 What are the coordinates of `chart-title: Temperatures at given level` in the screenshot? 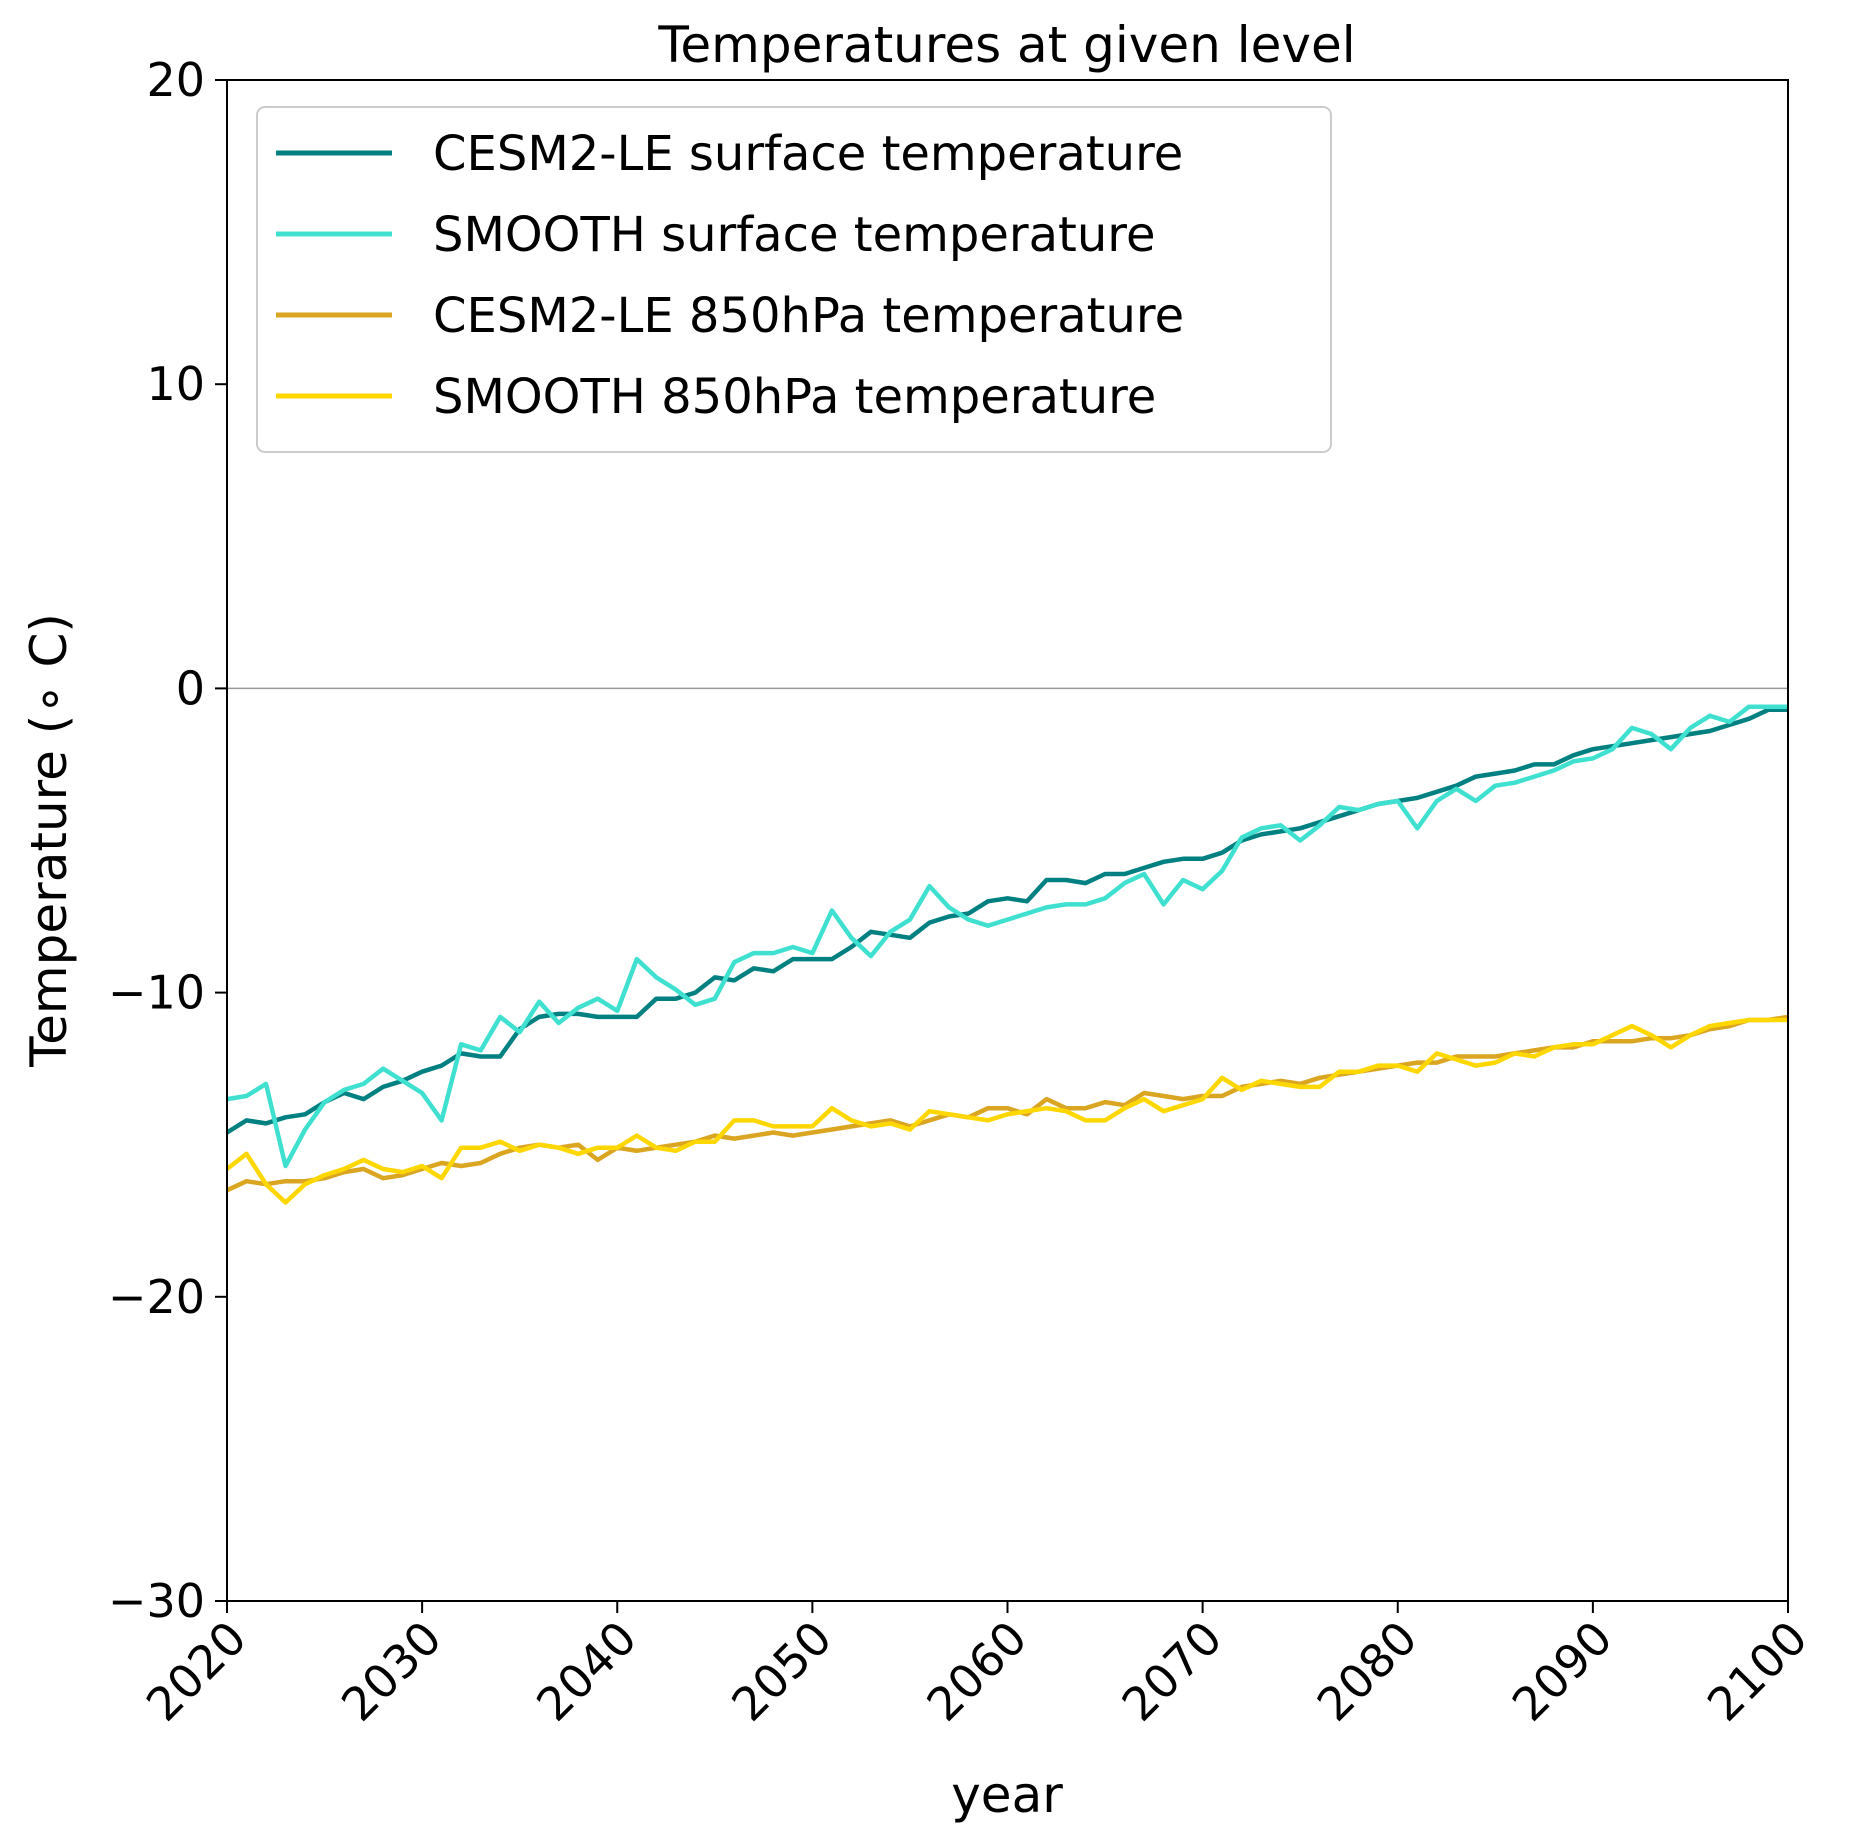 It's located at (1006, 45).